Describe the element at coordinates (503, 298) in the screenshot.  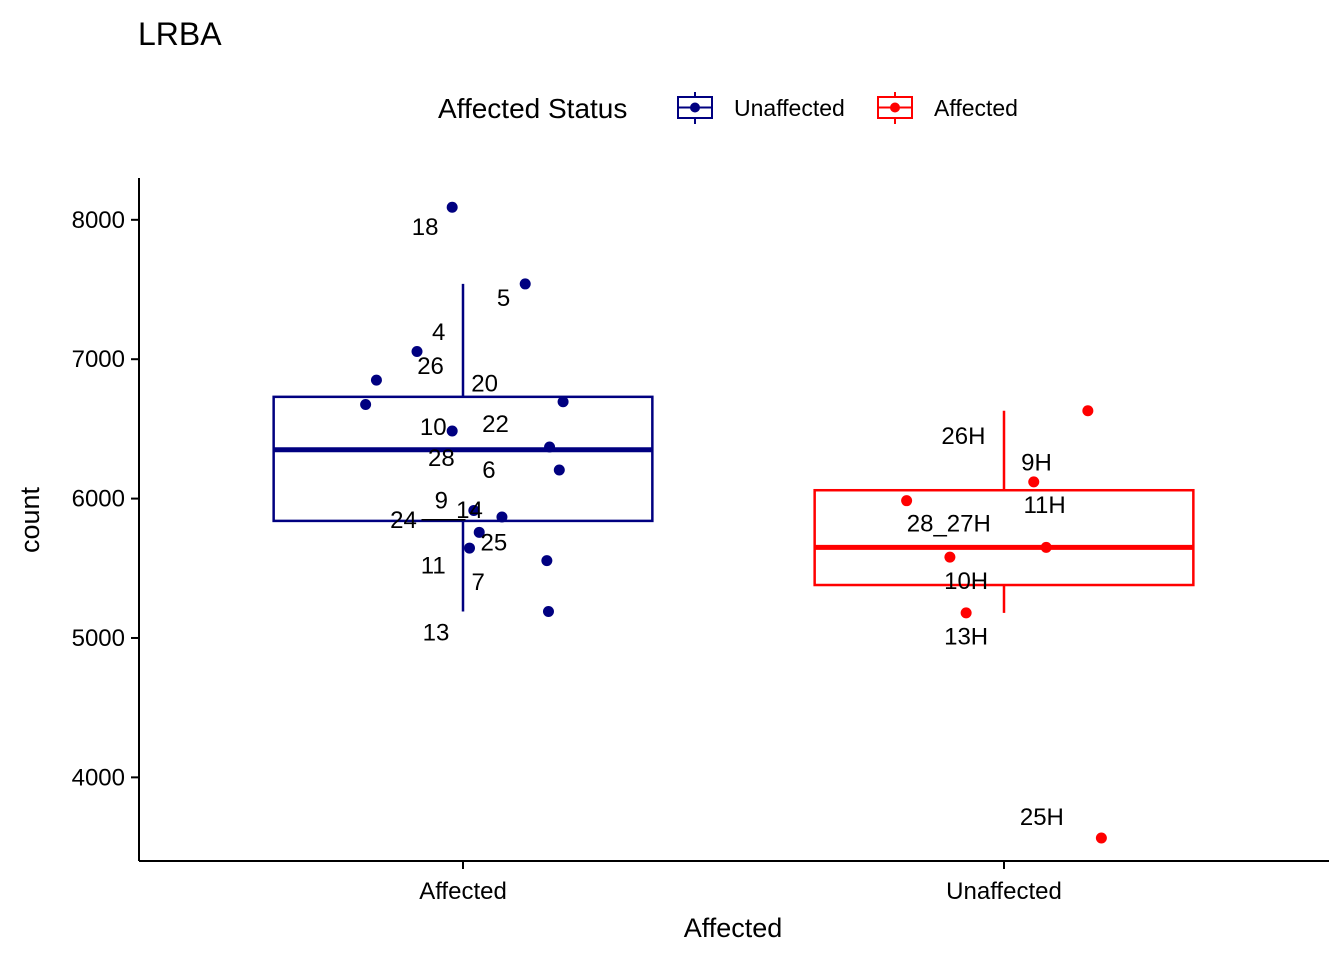
I see `point-label: 5` at that location.